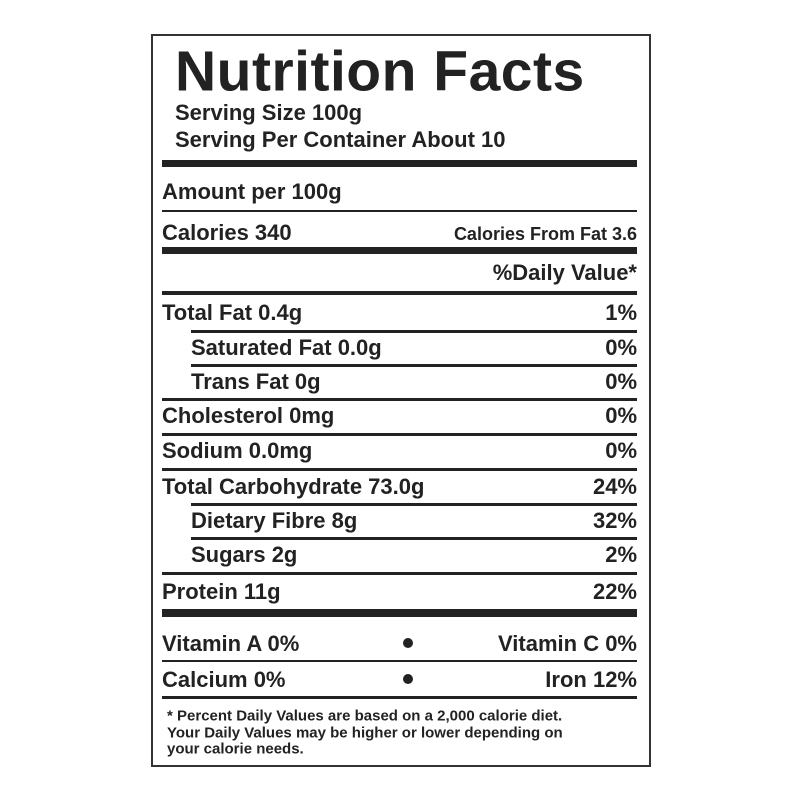 This screenshot has height=800, width=800. What do you see at coordinates (274, 520) in the screenshot?
I see `nutrient-label: Dietary Fibre 8g` at bounding box center [274, 520].